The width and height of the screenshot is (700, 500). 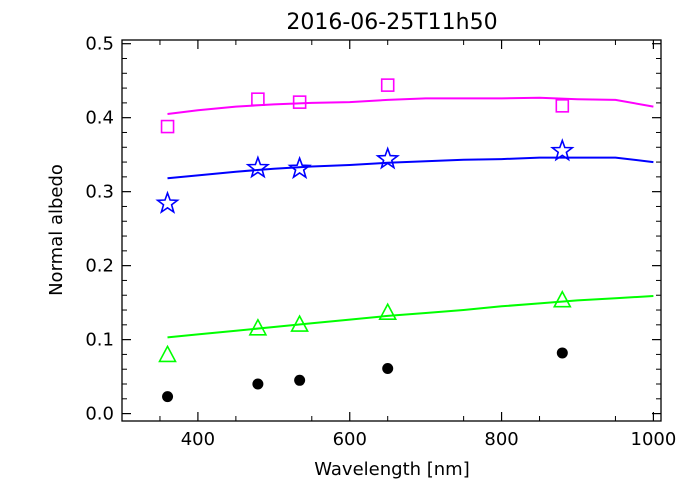 What do you see at coordinates (501, 439) in the screenshot?
I see `x-tick-label: 800` at bounding box center [501, 439].